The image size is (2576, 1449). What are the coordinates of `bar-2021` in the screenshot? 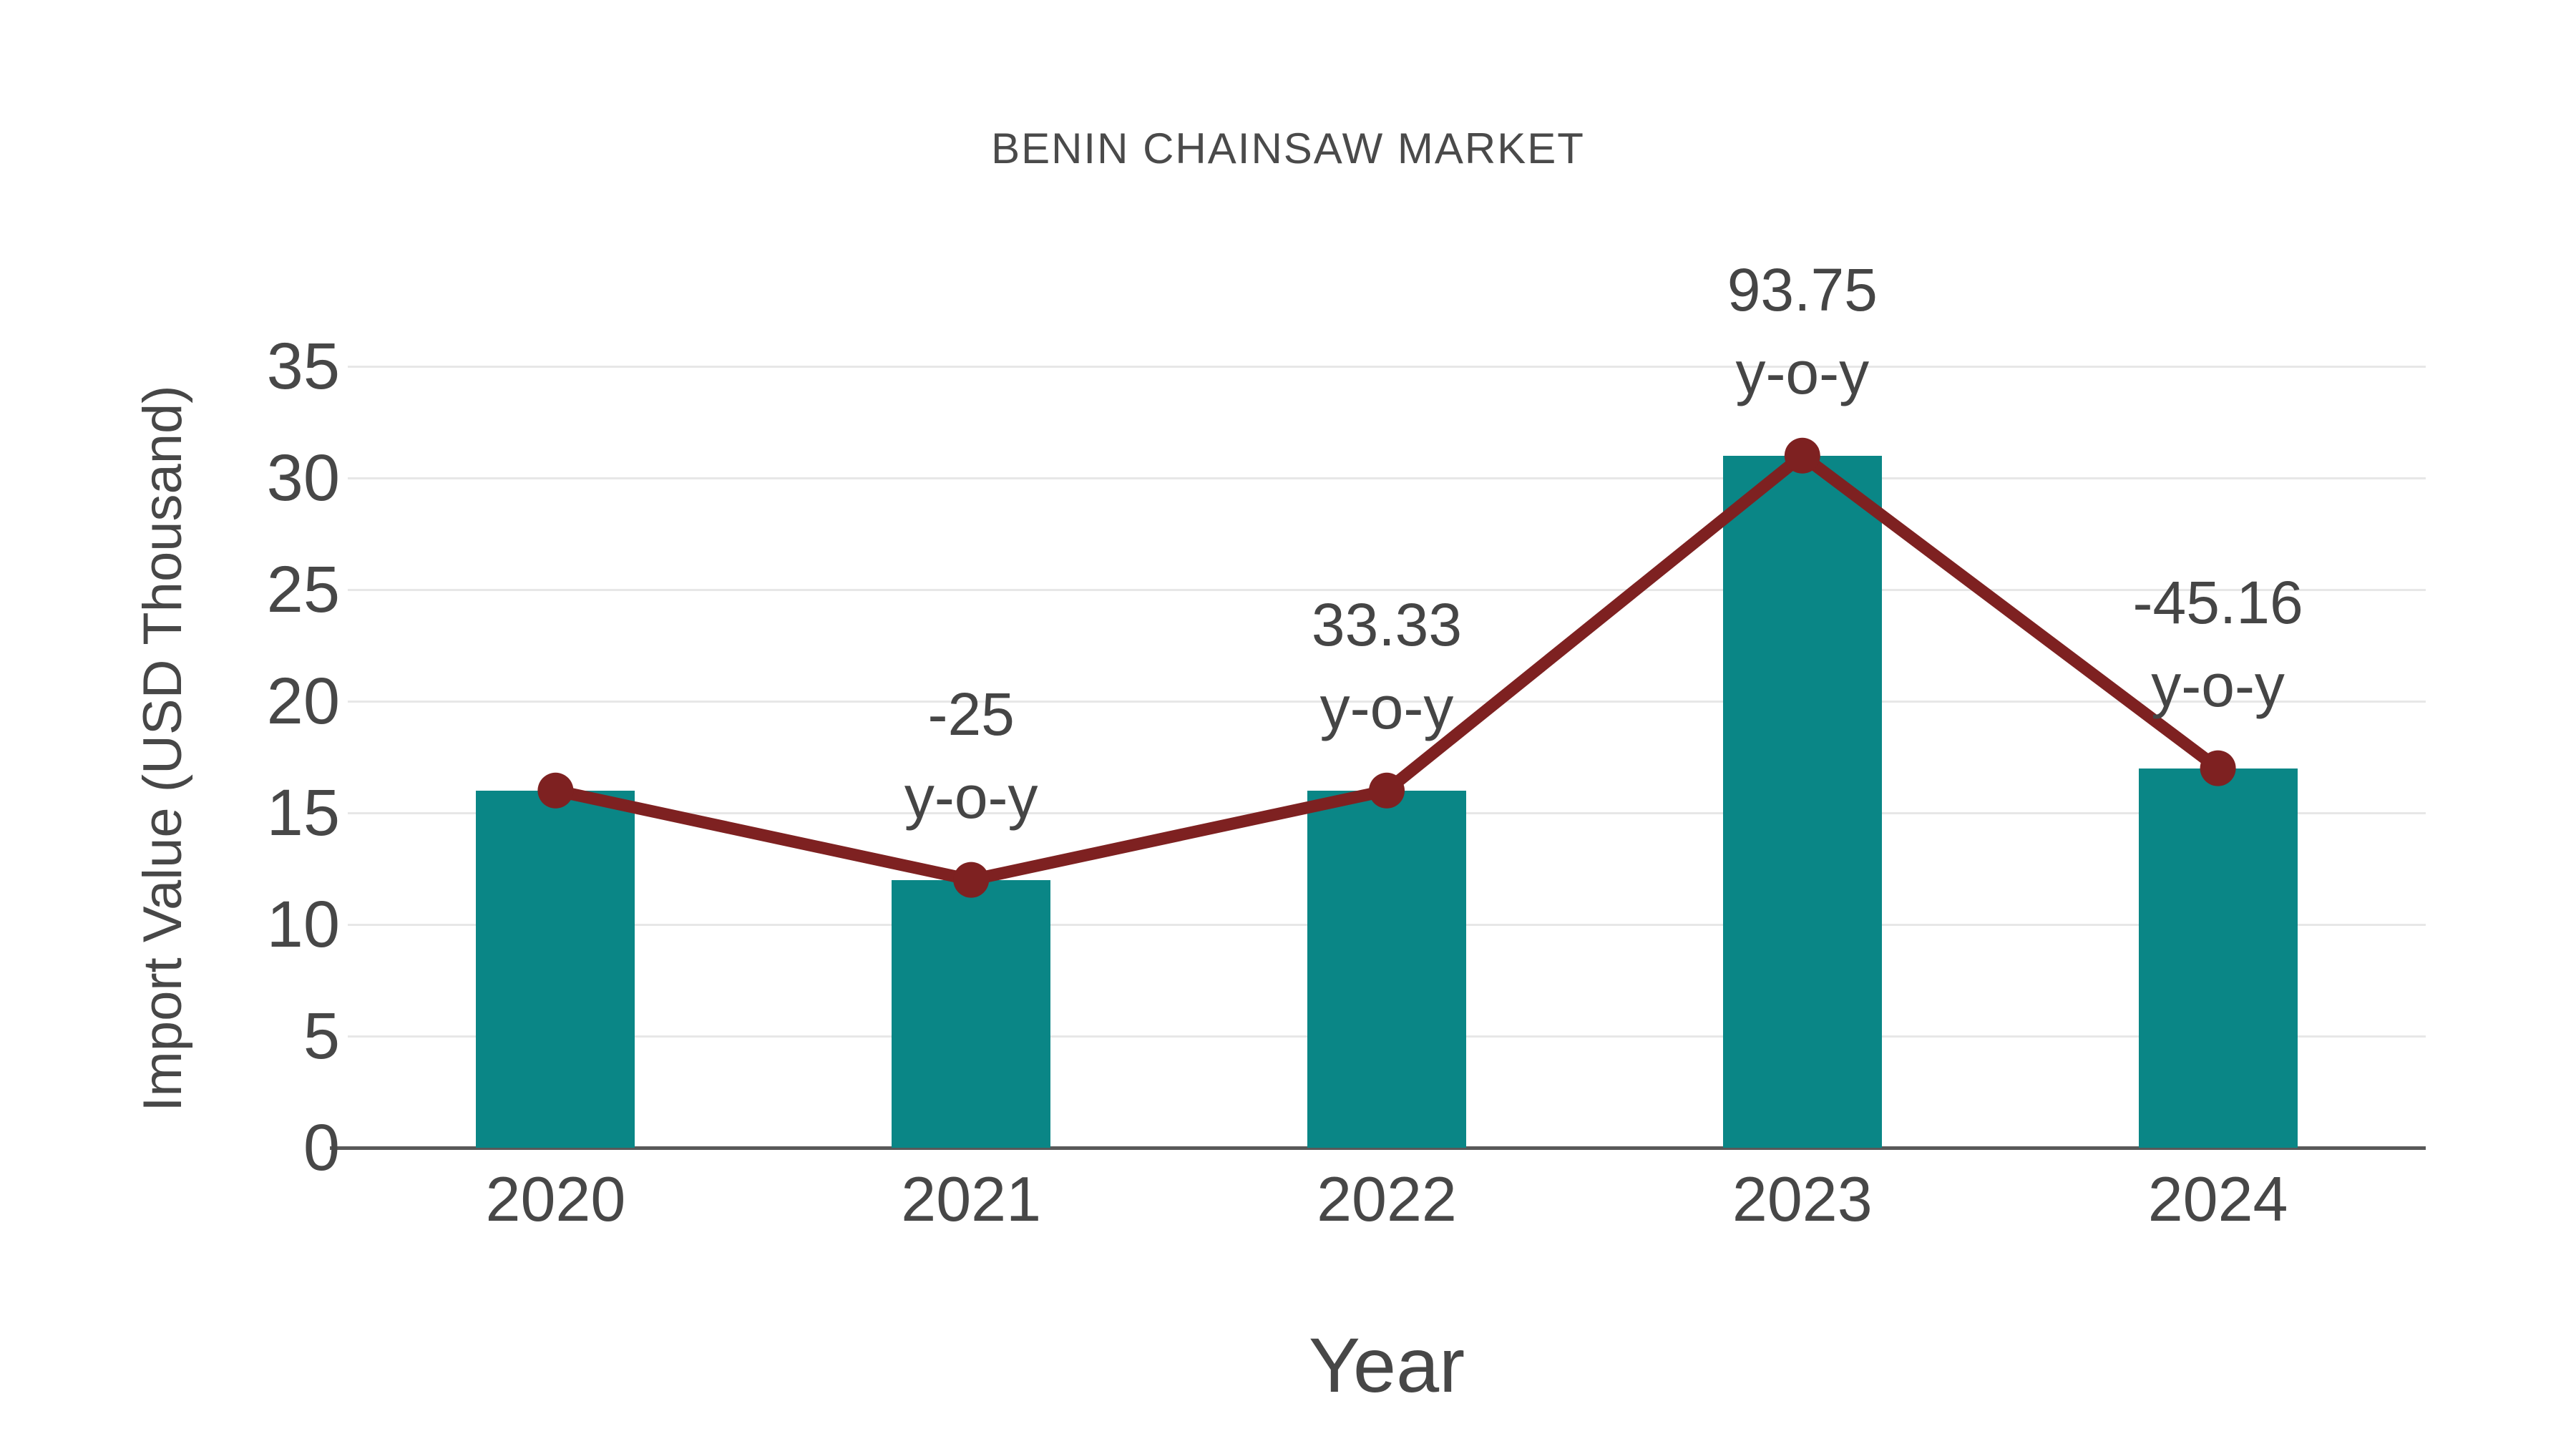 It's located at (971, 1013).